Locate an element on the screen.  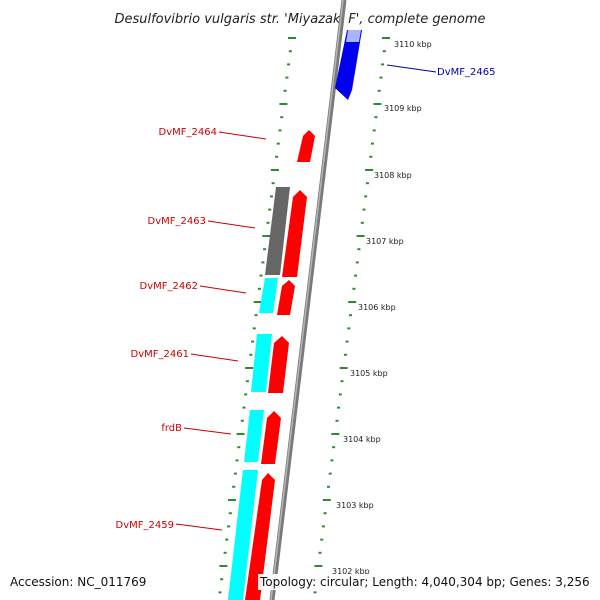
leader-line-frdb is located at coordinates (207, 431).